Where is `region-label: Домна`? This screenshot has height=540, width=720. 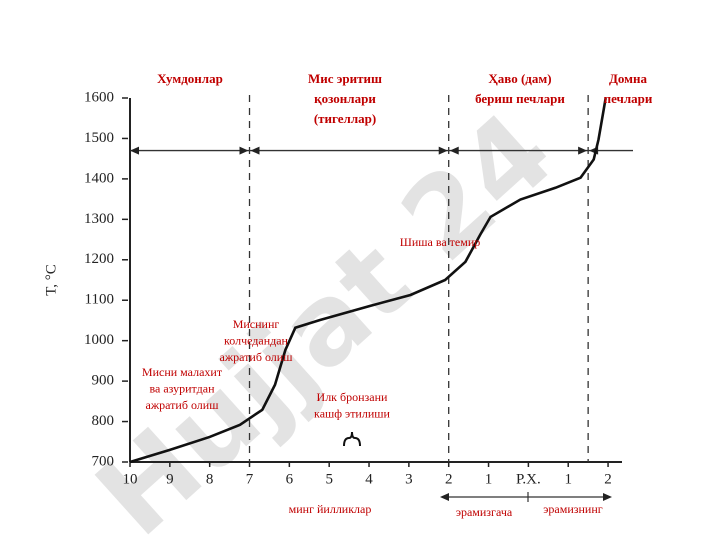
region-label: Домна is located at coordinates (628, 78).